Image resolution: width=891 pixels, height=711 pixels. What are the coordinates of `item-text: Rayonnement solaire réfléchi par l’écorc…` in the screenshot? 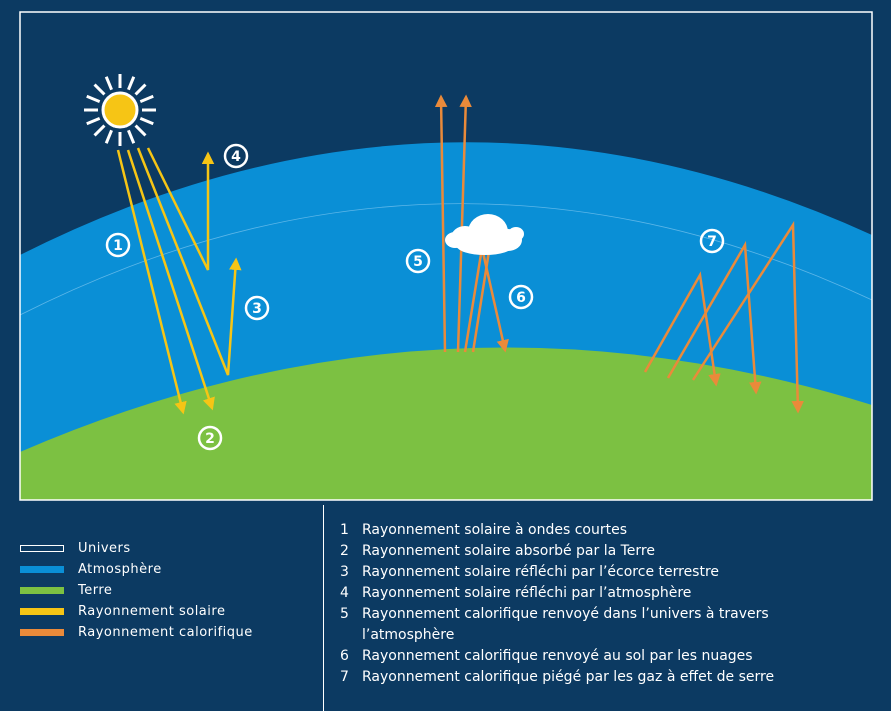 It's located at (541, 572).